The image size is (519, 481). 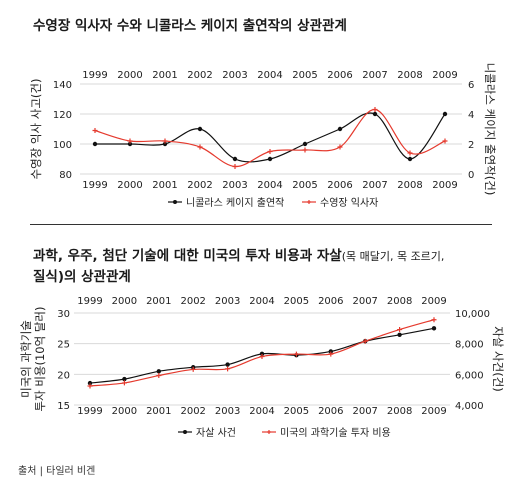 I want to click on chart1-ytick-right: 4, so click(x=471, y=115).